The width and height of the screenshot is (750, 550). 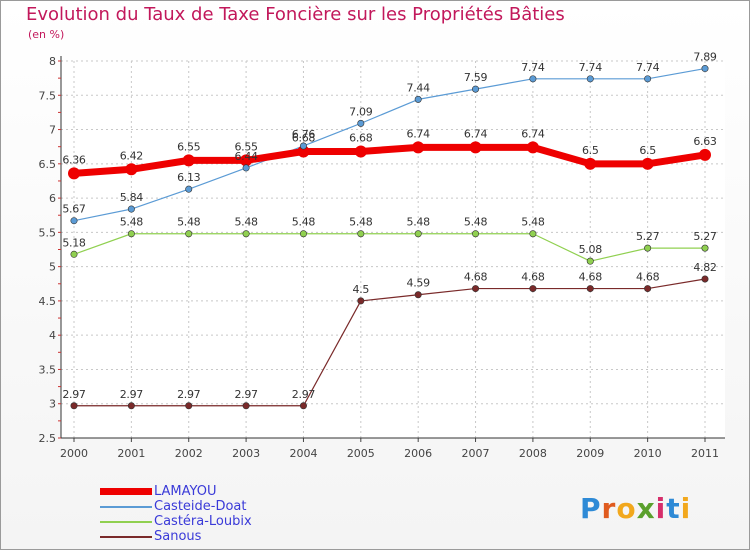 What do you see at coordinates (46, 34) in the screenshot?
I see `chart-subtitle: (en %)` at bounding box center [46, 34].